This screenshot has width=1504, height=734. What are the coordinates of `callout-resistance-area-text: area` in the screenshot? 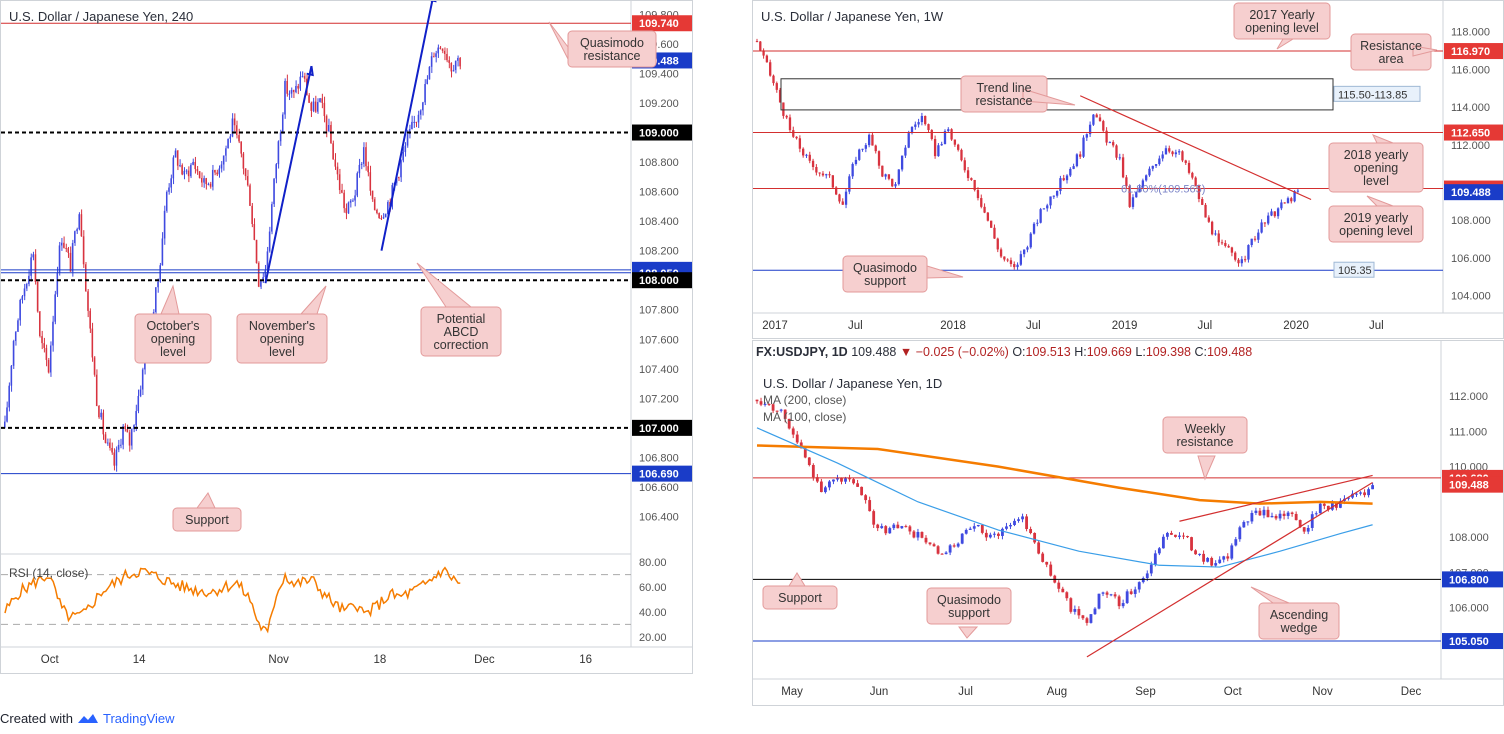 It's located at (1390, 59).